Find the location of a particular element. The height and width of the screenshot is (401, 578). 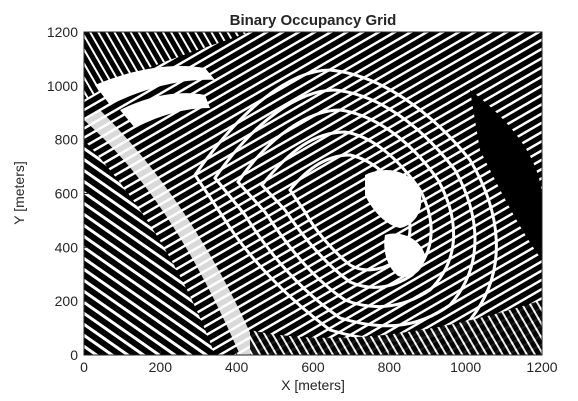

x-axis-label: X [meters] is located at coordinates (313, 385).